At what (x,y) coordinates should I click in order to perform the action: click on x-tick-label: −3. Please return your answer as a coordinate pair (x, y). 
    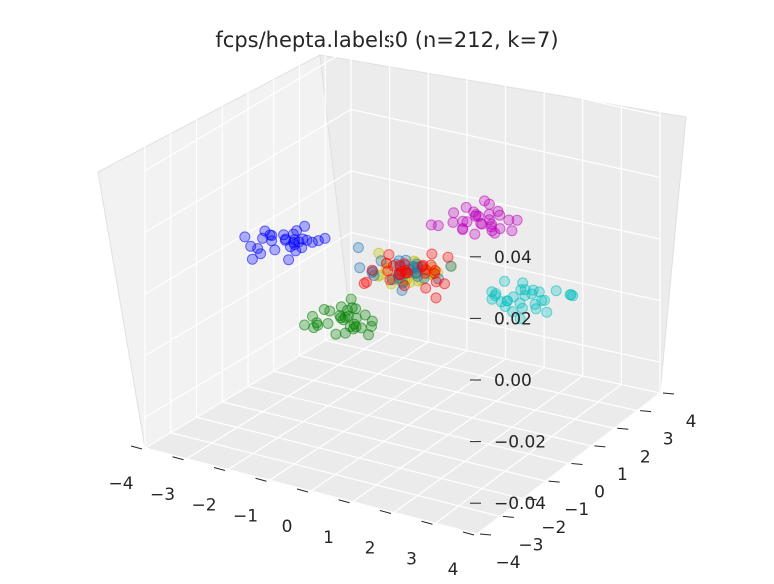
    Looking at the image, I should click on (162, 495).